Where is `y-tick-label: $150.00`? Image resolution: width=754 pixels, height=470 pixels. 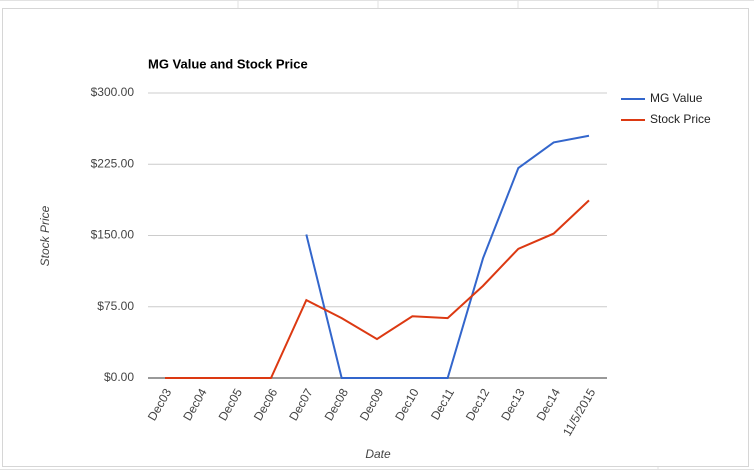 y-tick-label: $150.00 is located at coordinates (113, 235).